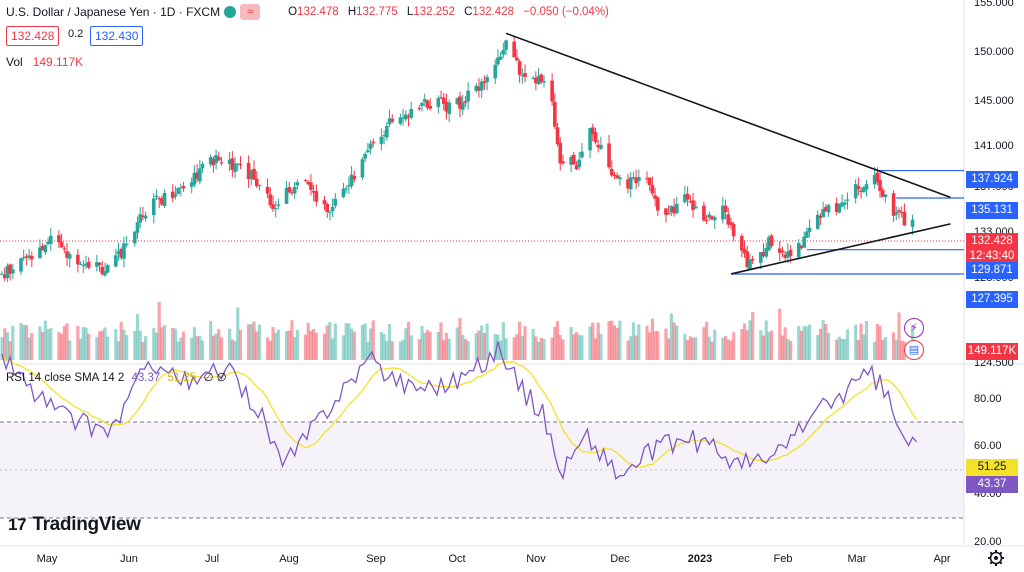 The width and height of the screenshot is (1024, 572). What do you see at coordinates (182, 378) in the screenshot?
I see `rsi-sma-value: 51.25` at bounding box center [182, 378].